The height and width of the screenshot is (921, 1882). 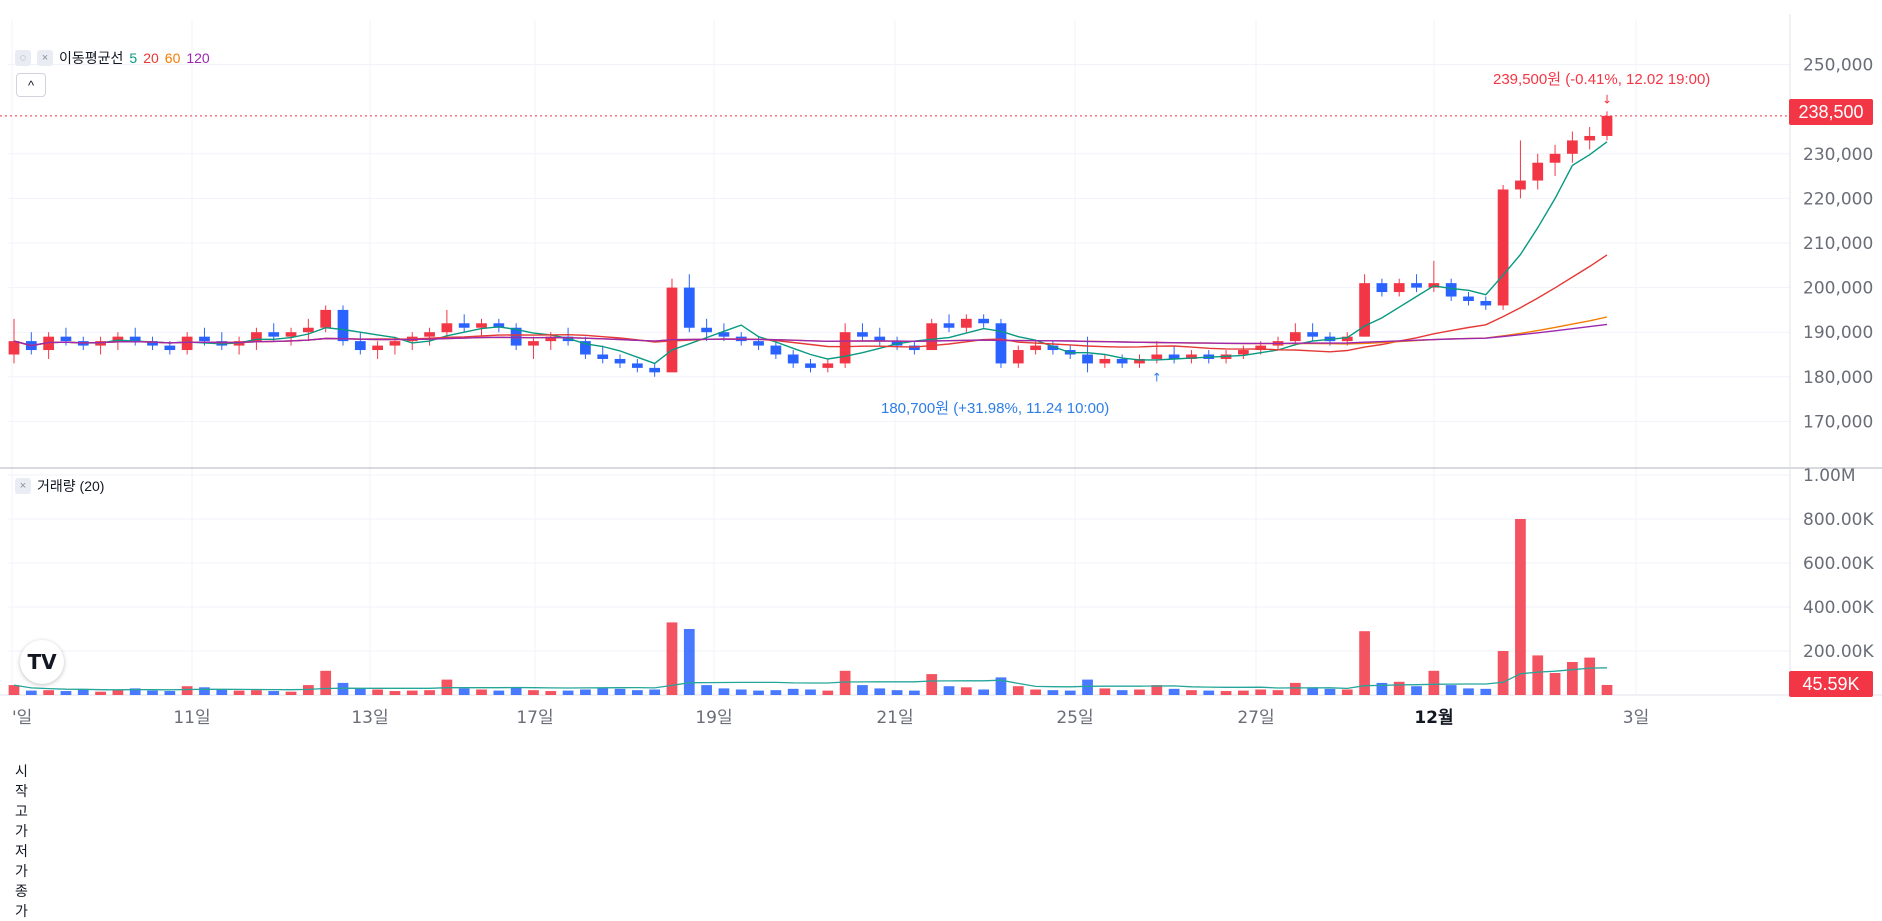 What do you see at coordinates (1838, 244) in the screenshot?
I see `price-tick-label: 210,000` at bounding box center [1838, 244].